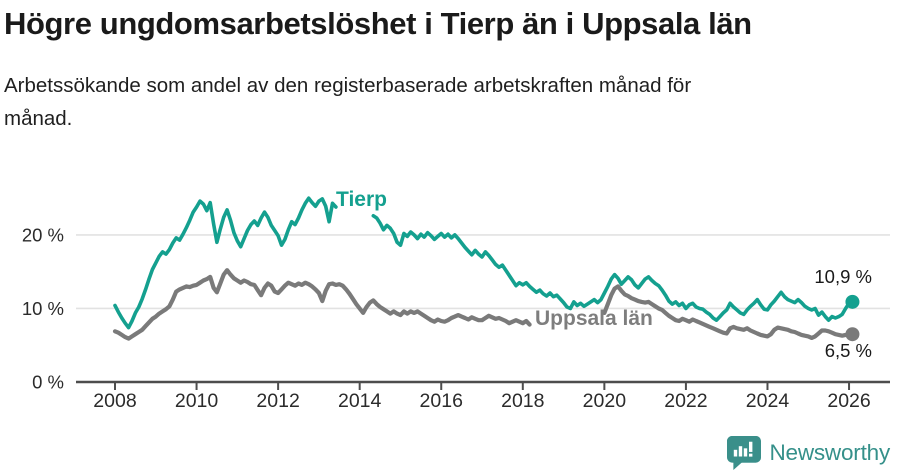  I want to click on y-tick-label: 20 %, so click(43, 234).